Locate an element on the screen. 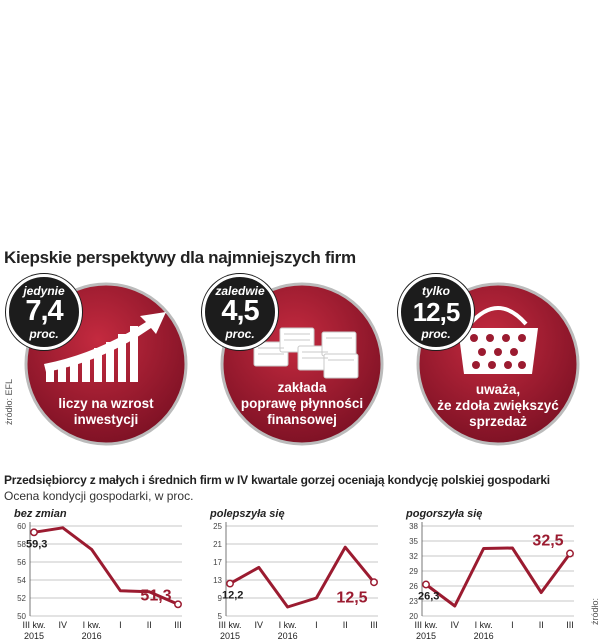 This screenshot has height=640, width=599. growth-chart-icon is located at coordinates (105, 347).